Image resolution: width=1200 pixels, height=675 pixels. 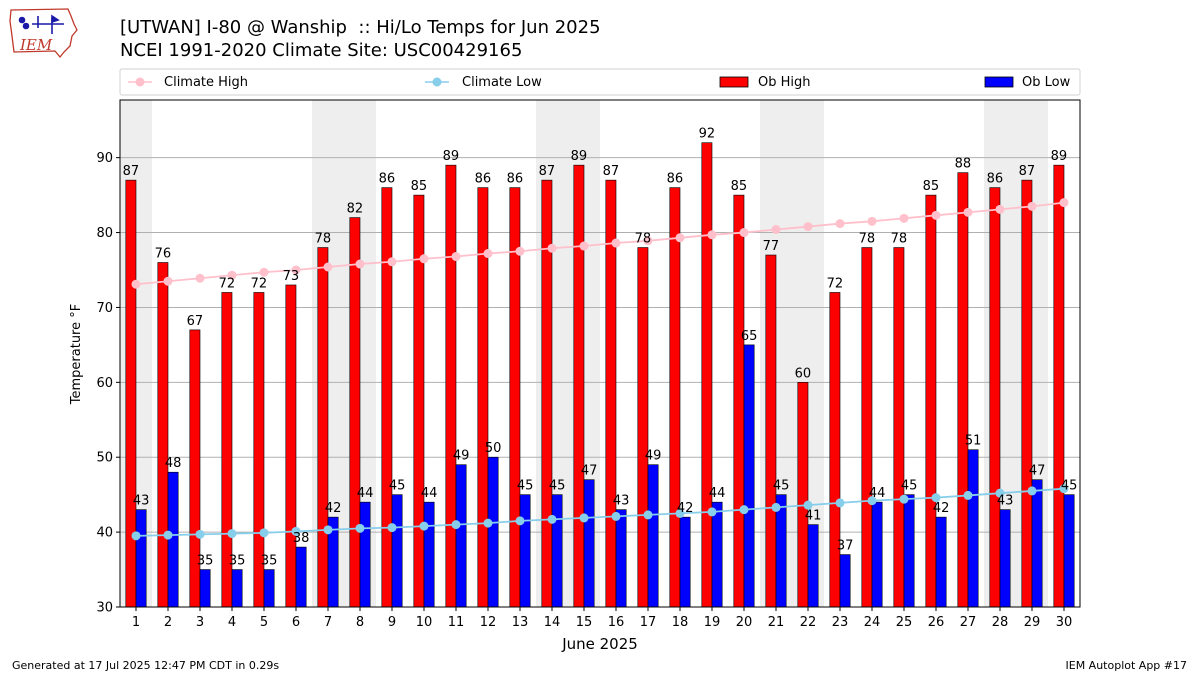 What do you see at coordinates (163, 254) in the screenshot?
I see `ob-high-value-label: 76` at bounding box center [163, 254].